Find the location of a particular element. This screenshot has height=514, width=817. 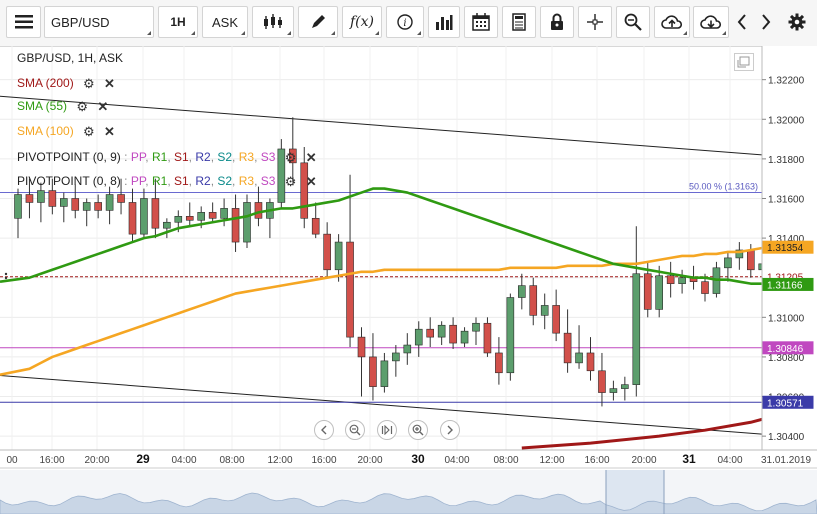

chevron-right-icon is located at coordinates (450, 430).